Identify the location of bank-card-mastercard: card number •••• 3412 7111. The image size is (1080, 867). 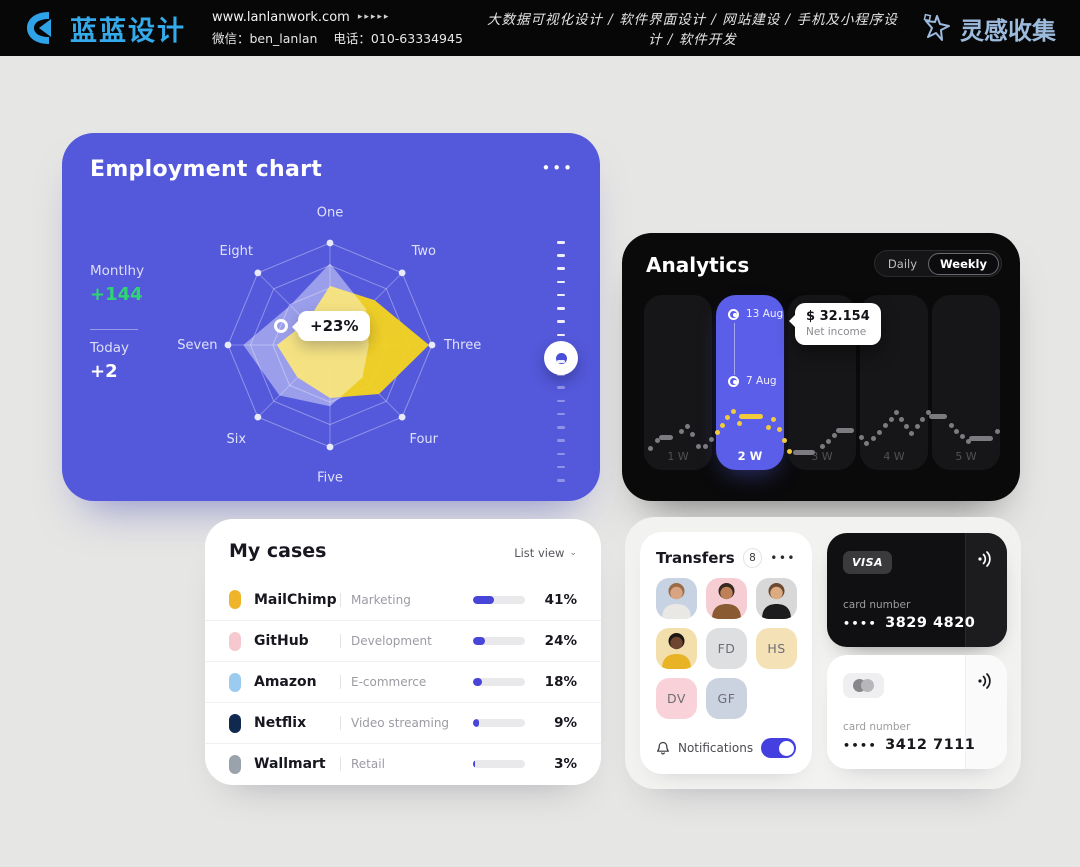
(917, 712).